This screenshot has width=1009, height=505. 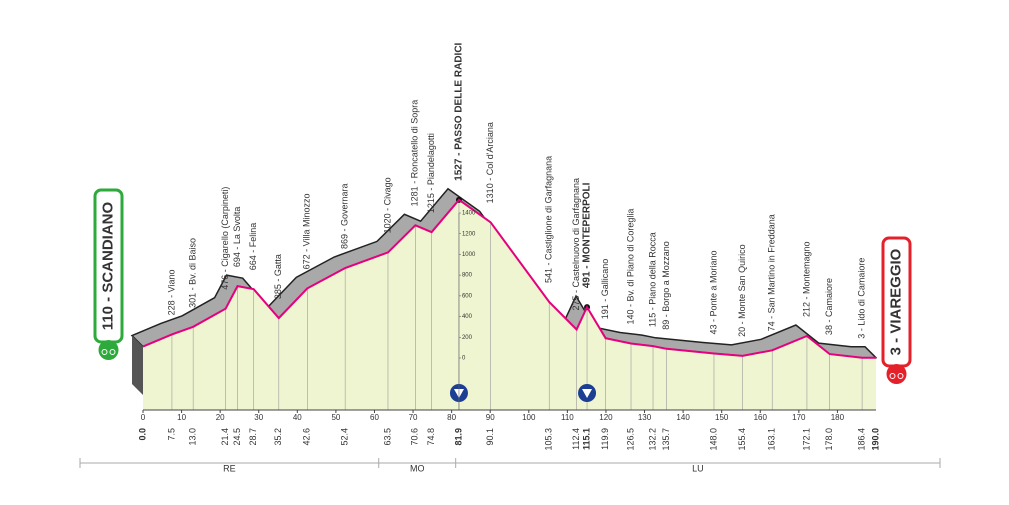 What do you see at coordinates (838, 417) in the screenshot?
I see `x-tick-label: 180` at bounding box center [838, 417].